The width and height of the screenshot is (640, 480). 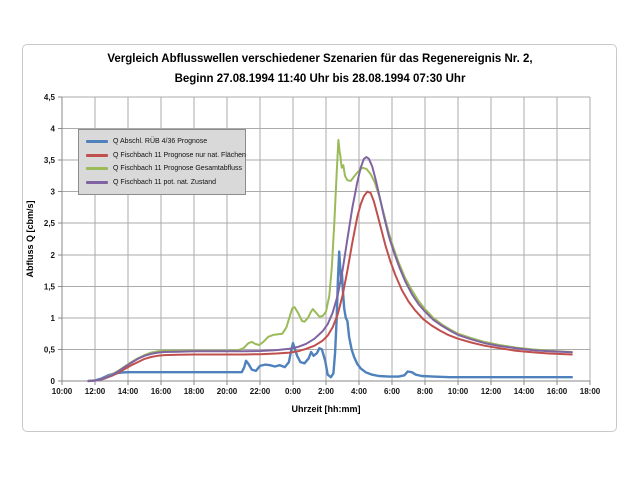 I want to click on y-tick-label: 1,5, so click(x=50, y=286).